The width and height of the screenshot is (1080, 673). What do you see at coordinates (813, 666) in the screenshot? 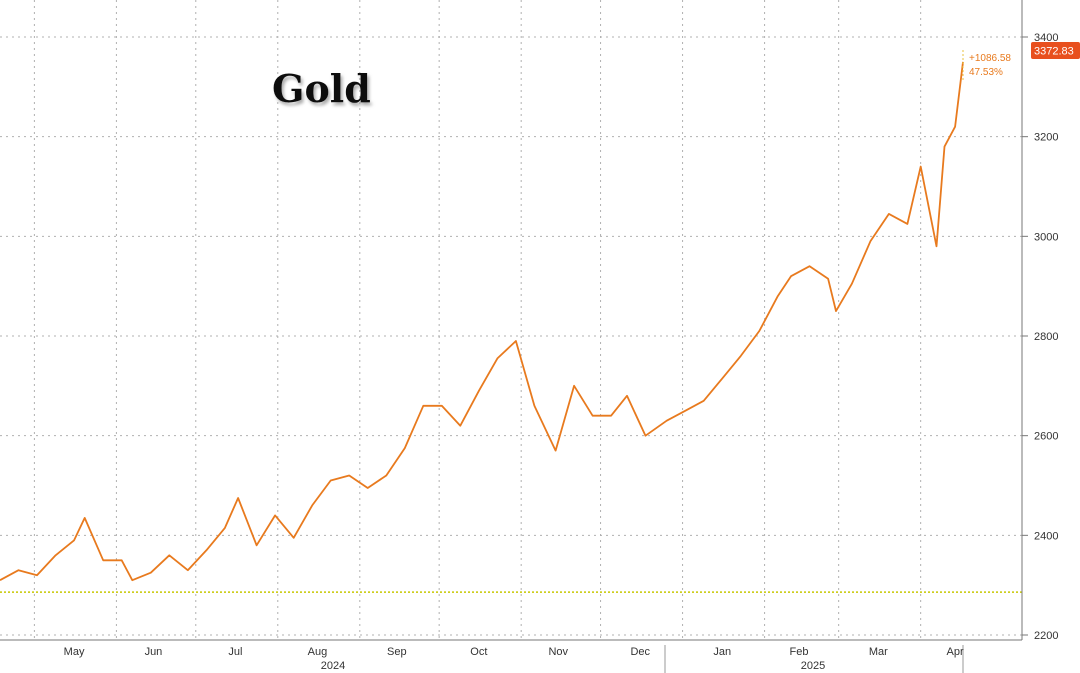
I see `x-year-label: 2025` at bounding box center [813, 666].